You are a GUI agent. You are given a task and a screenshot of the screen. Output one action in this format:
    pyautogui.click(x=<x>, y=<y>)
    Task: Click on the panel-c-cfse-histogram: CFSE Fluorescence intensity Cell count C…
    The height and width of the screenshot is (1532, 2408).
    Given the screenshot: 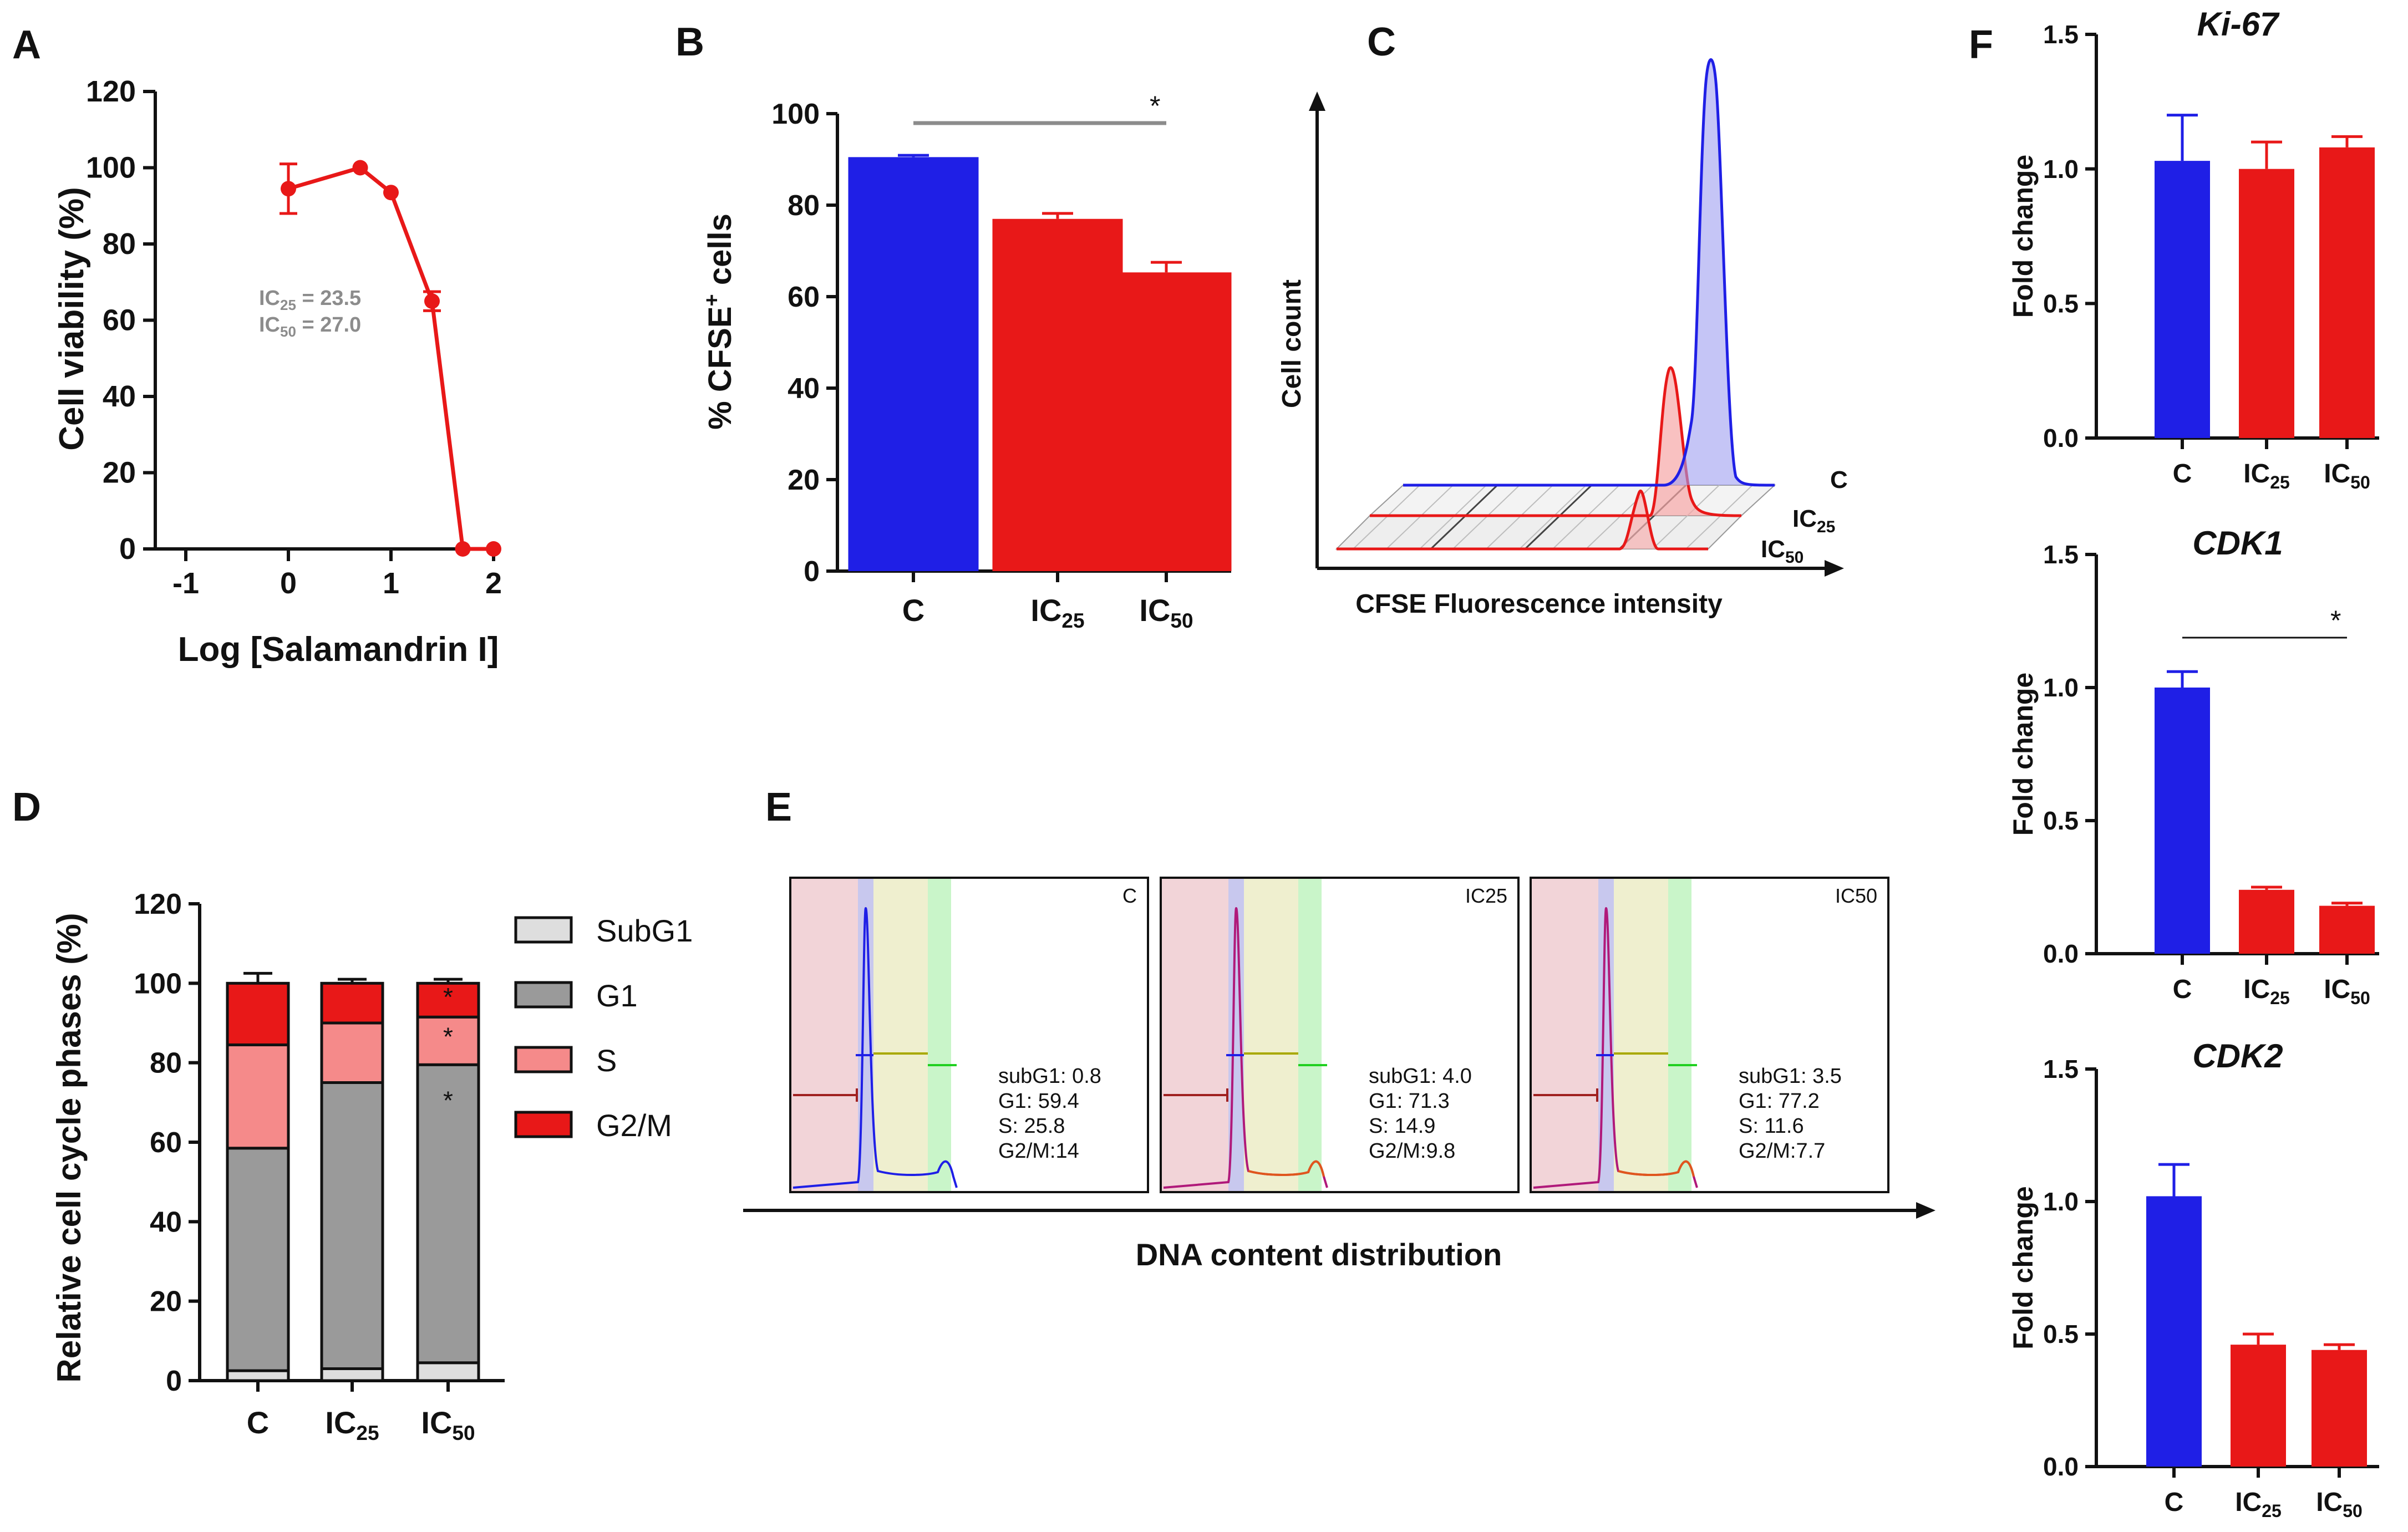 What is the action you would take?
    pyautogui.click(x=1562, y=339)
    